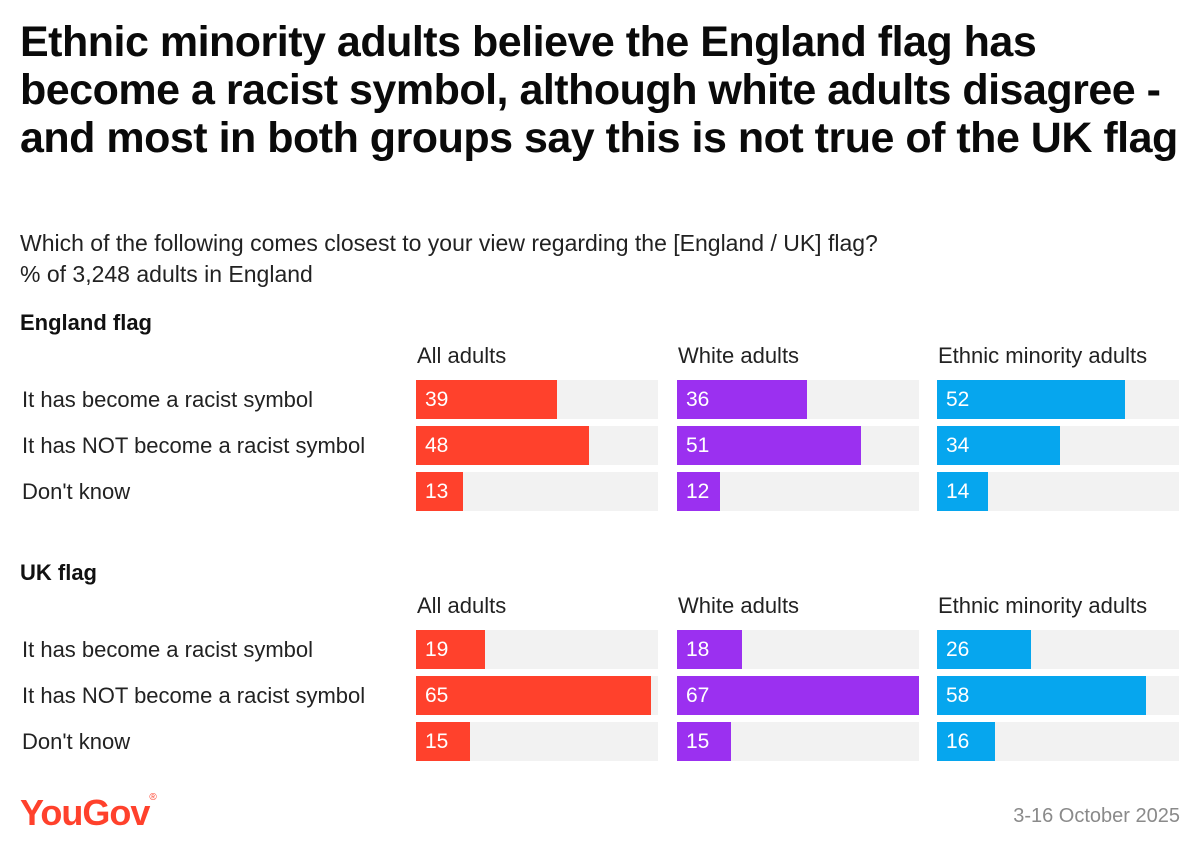 The height and width of the screenshot is (854, 1200). Describe the element at coordinates (437, 695) in the screenshot. I see `bar-value-label: 65` at that location.